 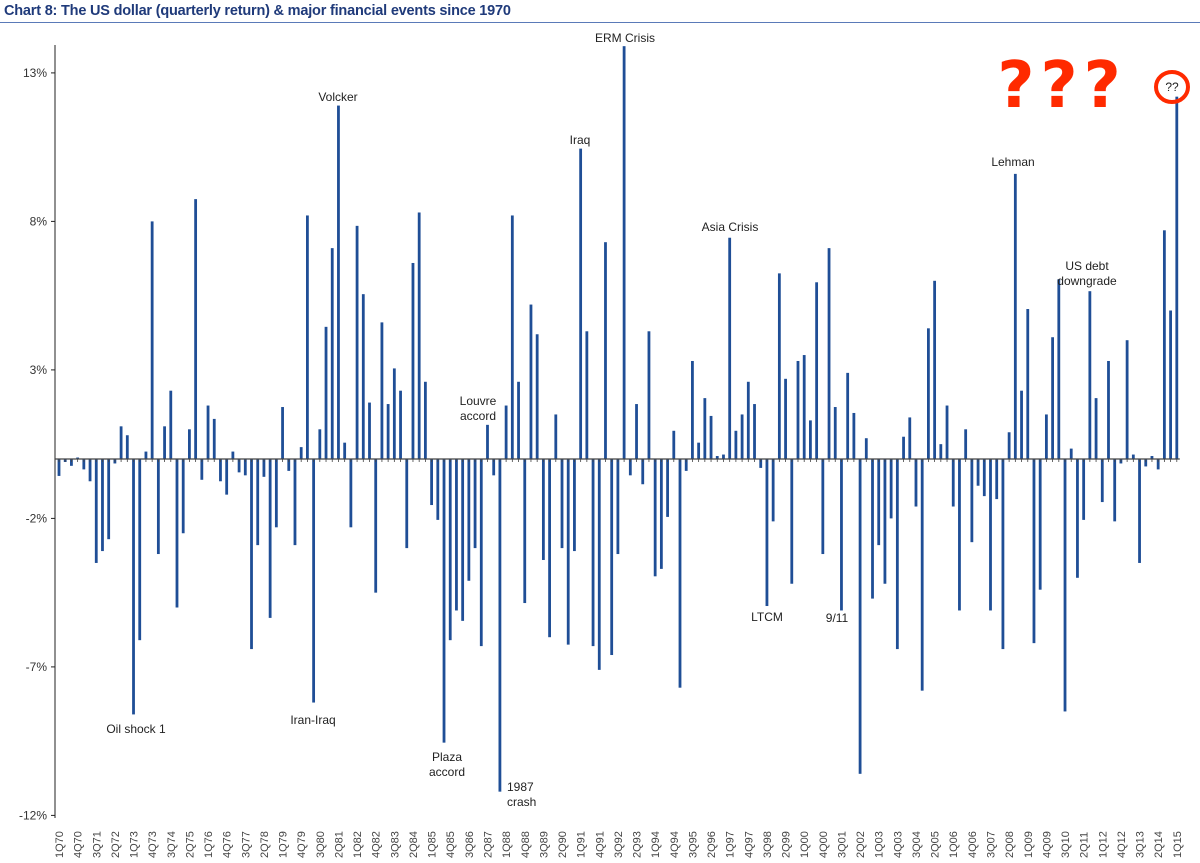 What do you see at coordinates (861, 844) in the screenshot?
I see `x-tick-label: 2Q02` at bounding box center [861, 844].